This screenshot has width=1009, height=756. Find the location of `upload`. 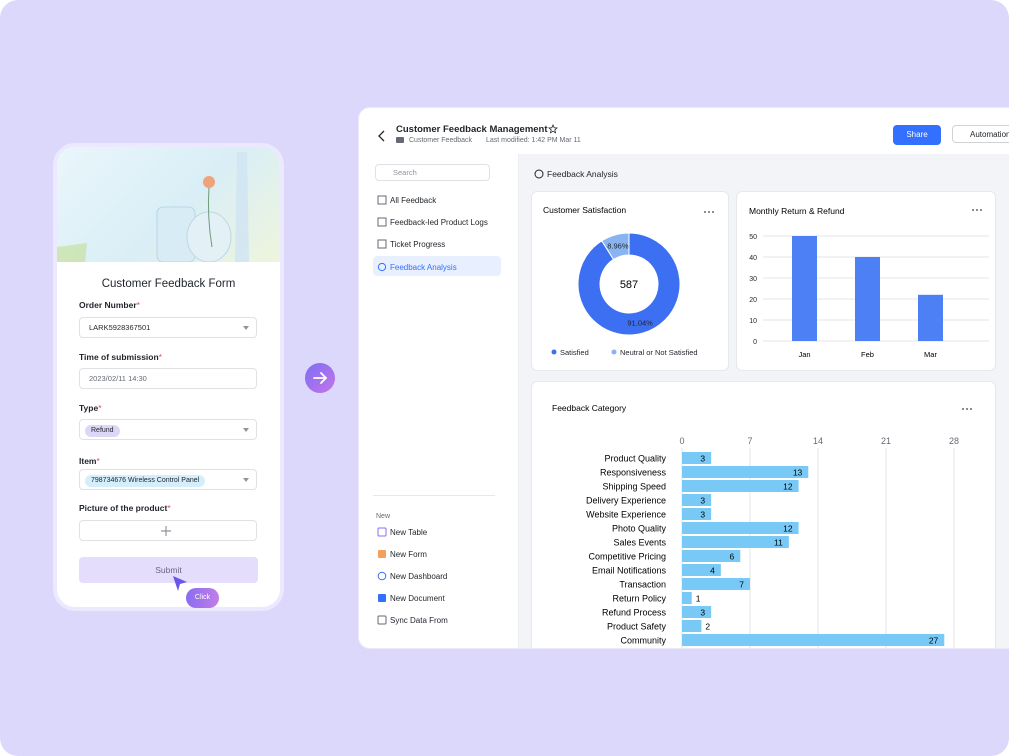

upload is located at coordinates (168, 530).